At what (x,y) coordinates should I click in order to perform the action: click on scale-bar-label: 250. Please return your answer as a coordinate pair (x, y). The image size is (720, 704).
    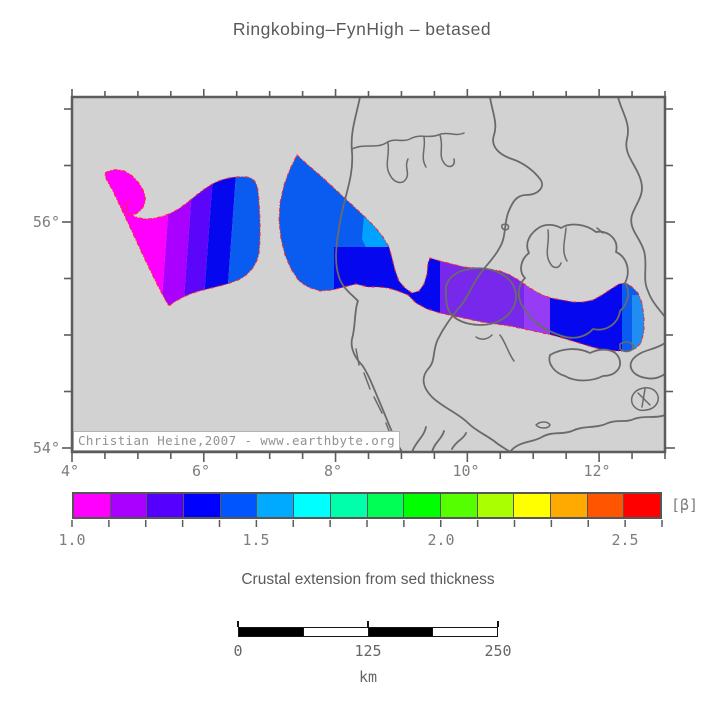
    Looking at the image, I should click on (498, 651).